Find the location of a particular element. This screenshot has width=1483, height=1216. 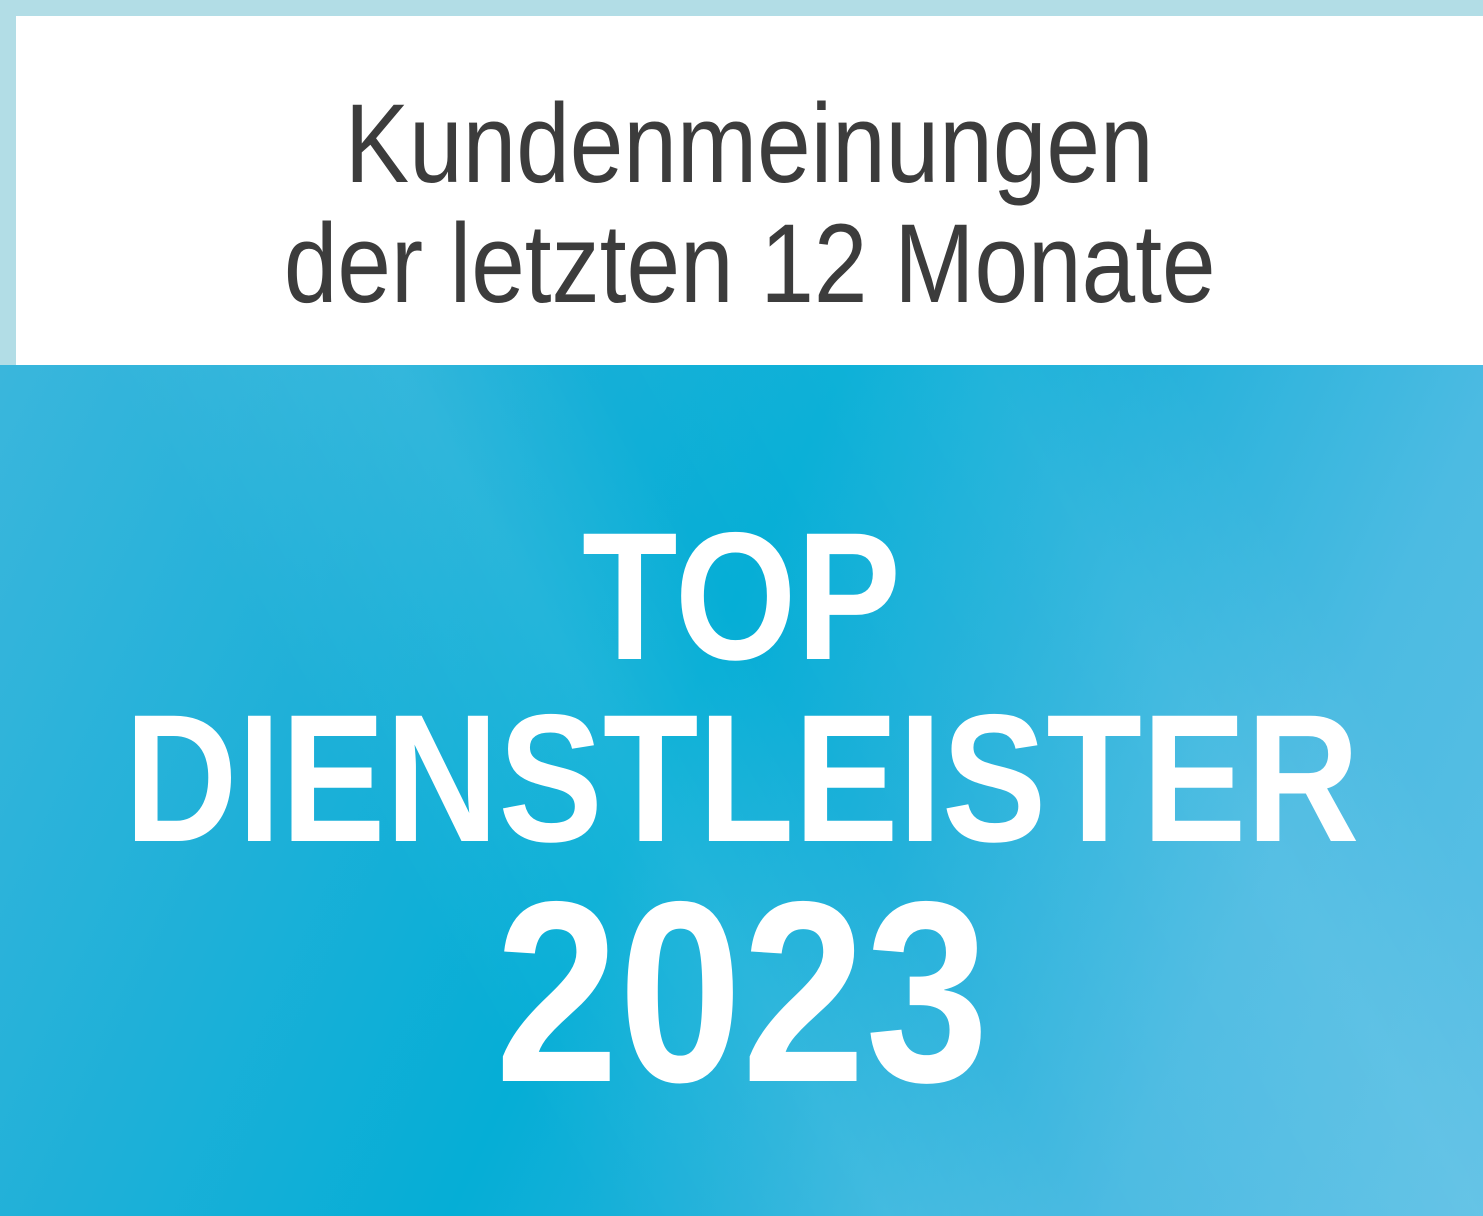

header-title: Kundenmeinungen is located at coordinates (749, 144).